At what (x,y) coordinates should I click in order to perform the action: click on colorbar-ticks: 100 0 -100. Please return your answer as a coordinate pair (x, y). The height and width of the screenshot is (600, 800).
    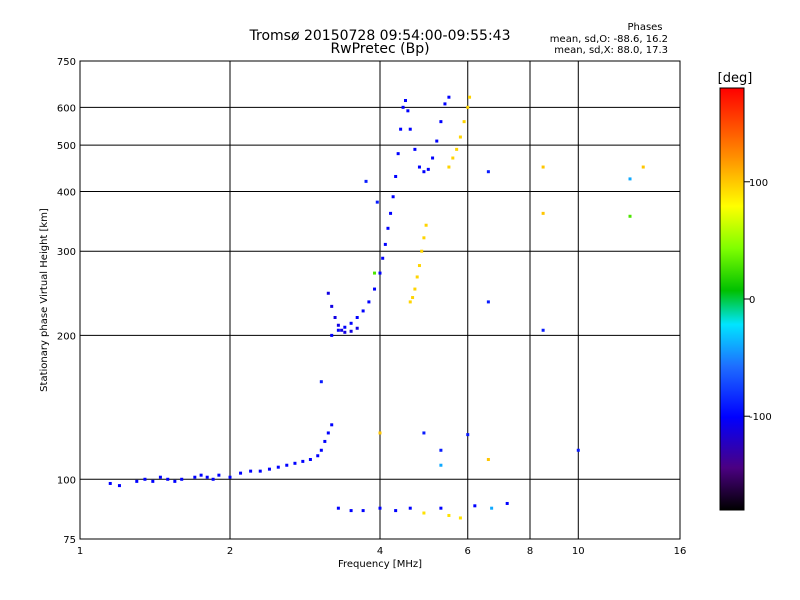
    Looking at the image, I should click on (758, 300).